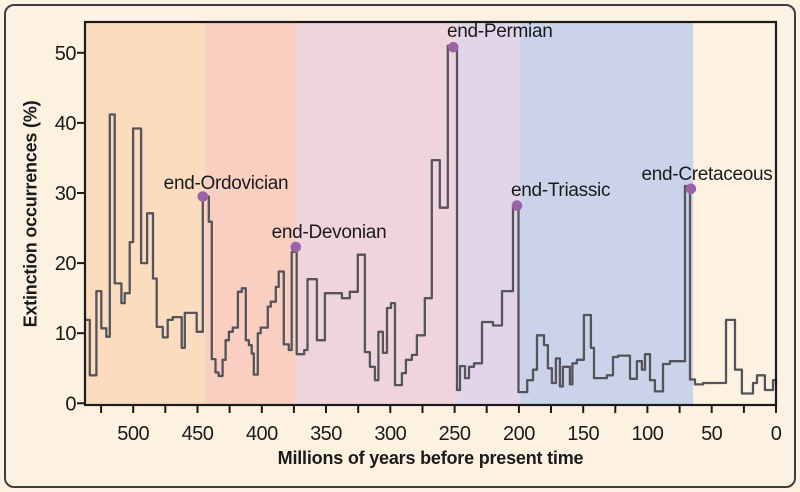  Describe the element at coordinates (390, 434) in the screenshot. I see `x-tick-label: 300` at that location.